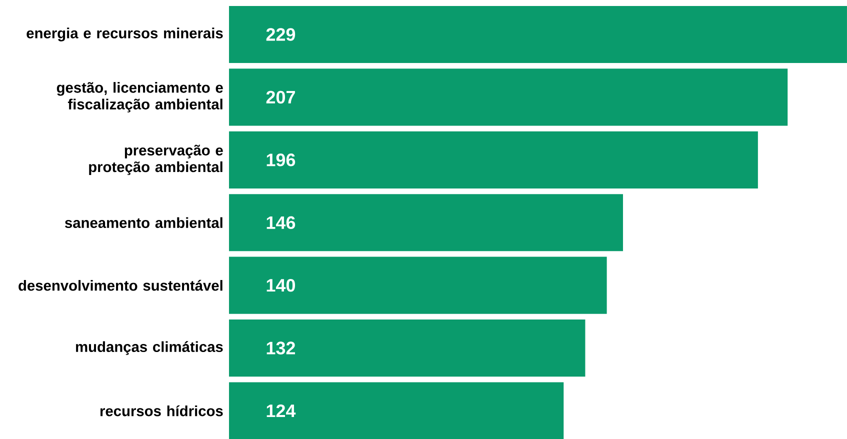  What do you see at coordinates (124, 35) in the screenshot?
I see `y-tick-label: energia e recursos minerais` at bounding box center [124, 35].